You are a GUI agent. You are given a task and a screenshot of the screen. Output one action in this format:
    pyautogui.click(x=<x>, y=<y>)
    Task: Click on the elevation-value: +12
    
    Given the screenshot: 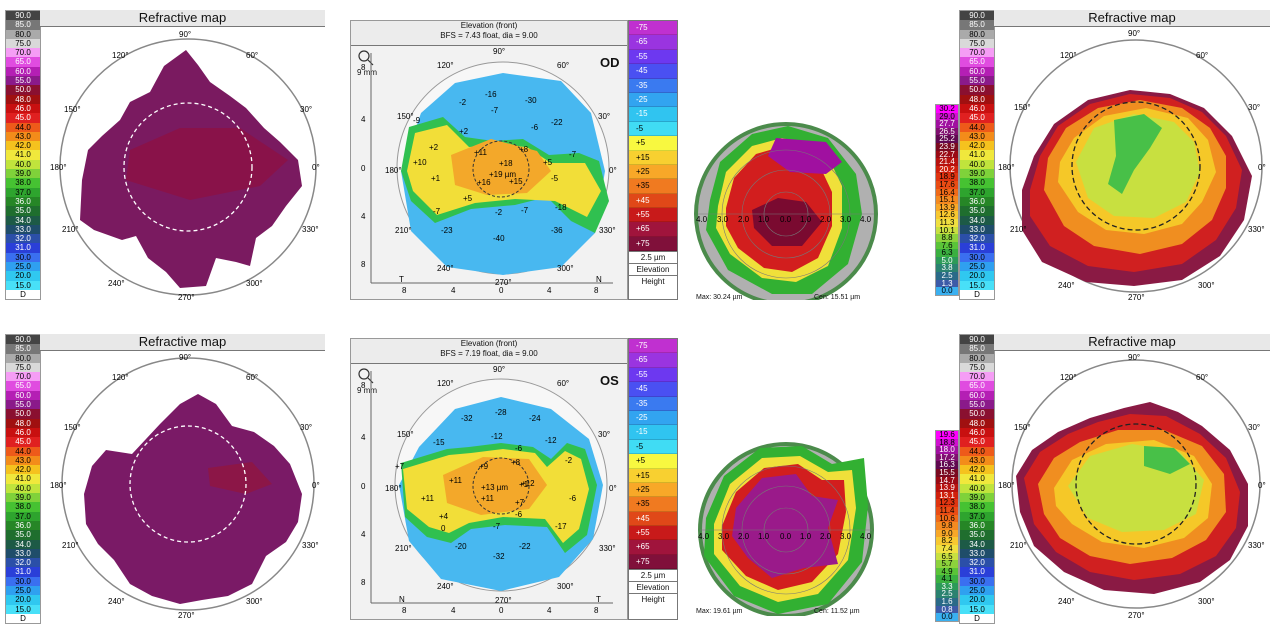 What is the action you would take?
    pyautogui.click(x=528, y=483)
    